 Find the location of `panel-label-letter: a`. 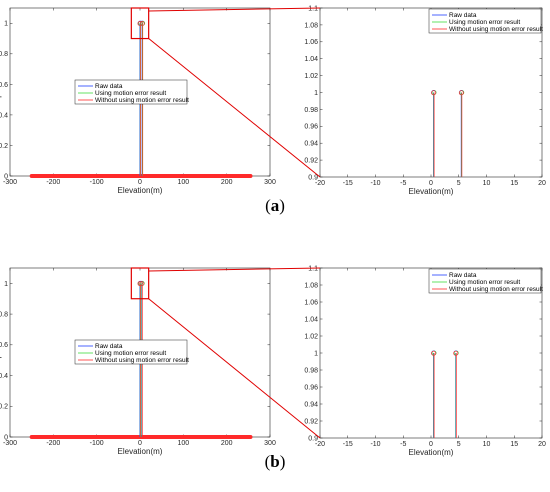

panel-label-letter: a is located at coordinates (275, 205).